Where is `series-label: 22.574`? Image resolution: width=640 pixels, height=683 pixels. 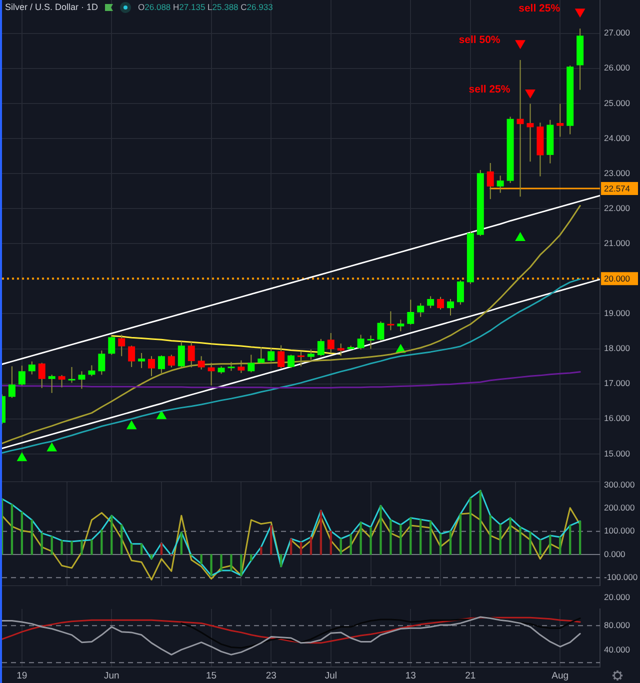
series-label: 22.574 is located at coordinates (617, 188).